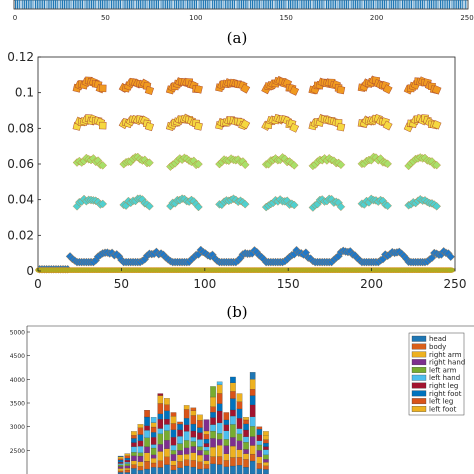 The width and height of the screenshot is (474, 474). What do you see at coordinates (286, 18) in the screenshot?
I see `panel-a-x-tick-label: 150` at bounding box center [286, 18].